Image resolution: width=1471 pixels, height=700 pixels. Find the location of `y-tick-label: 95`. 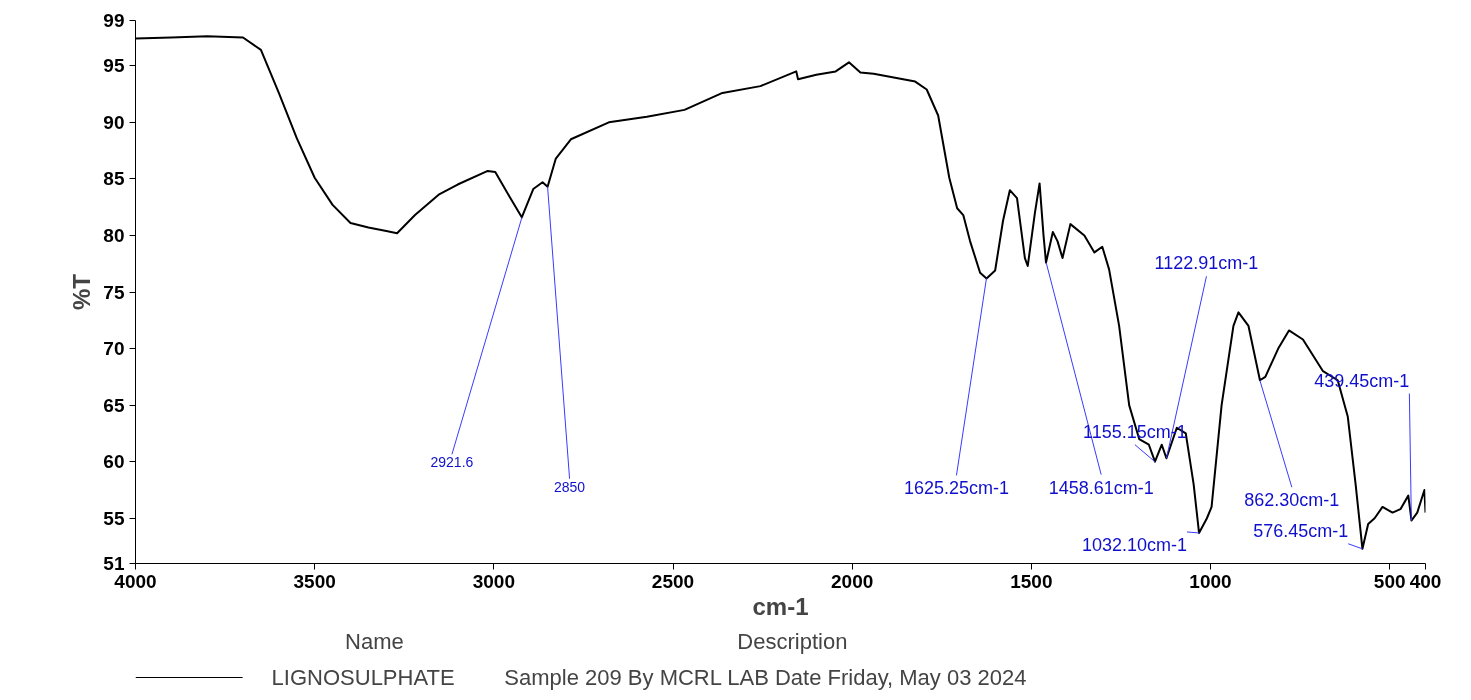

y-tick-label: 95 is located at coordinates (114, 66).